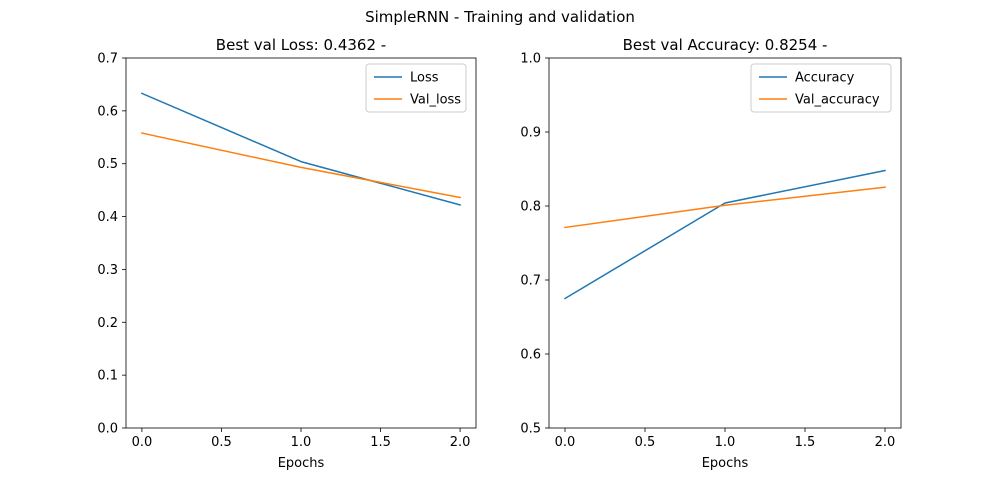 Image resolution: width=1000 pixels, height=480 pixels. I want to click on subplot-title: Best val Loss: 0.4362 -, so click(301, 45).